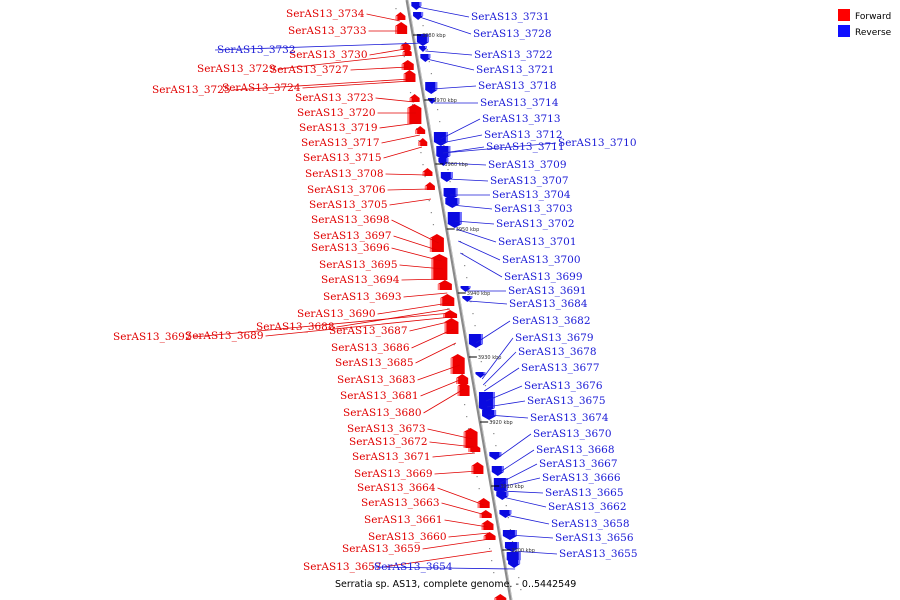  I want to click on gene-label: SerAS13_3699, so click(543, 277).